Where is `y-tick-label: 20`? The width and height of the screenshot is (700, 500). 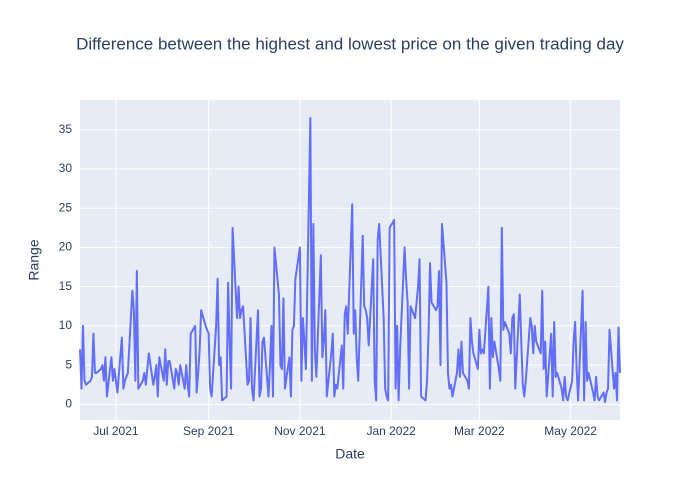 y-tick-label: 20 is located at coordinates (66, 247).